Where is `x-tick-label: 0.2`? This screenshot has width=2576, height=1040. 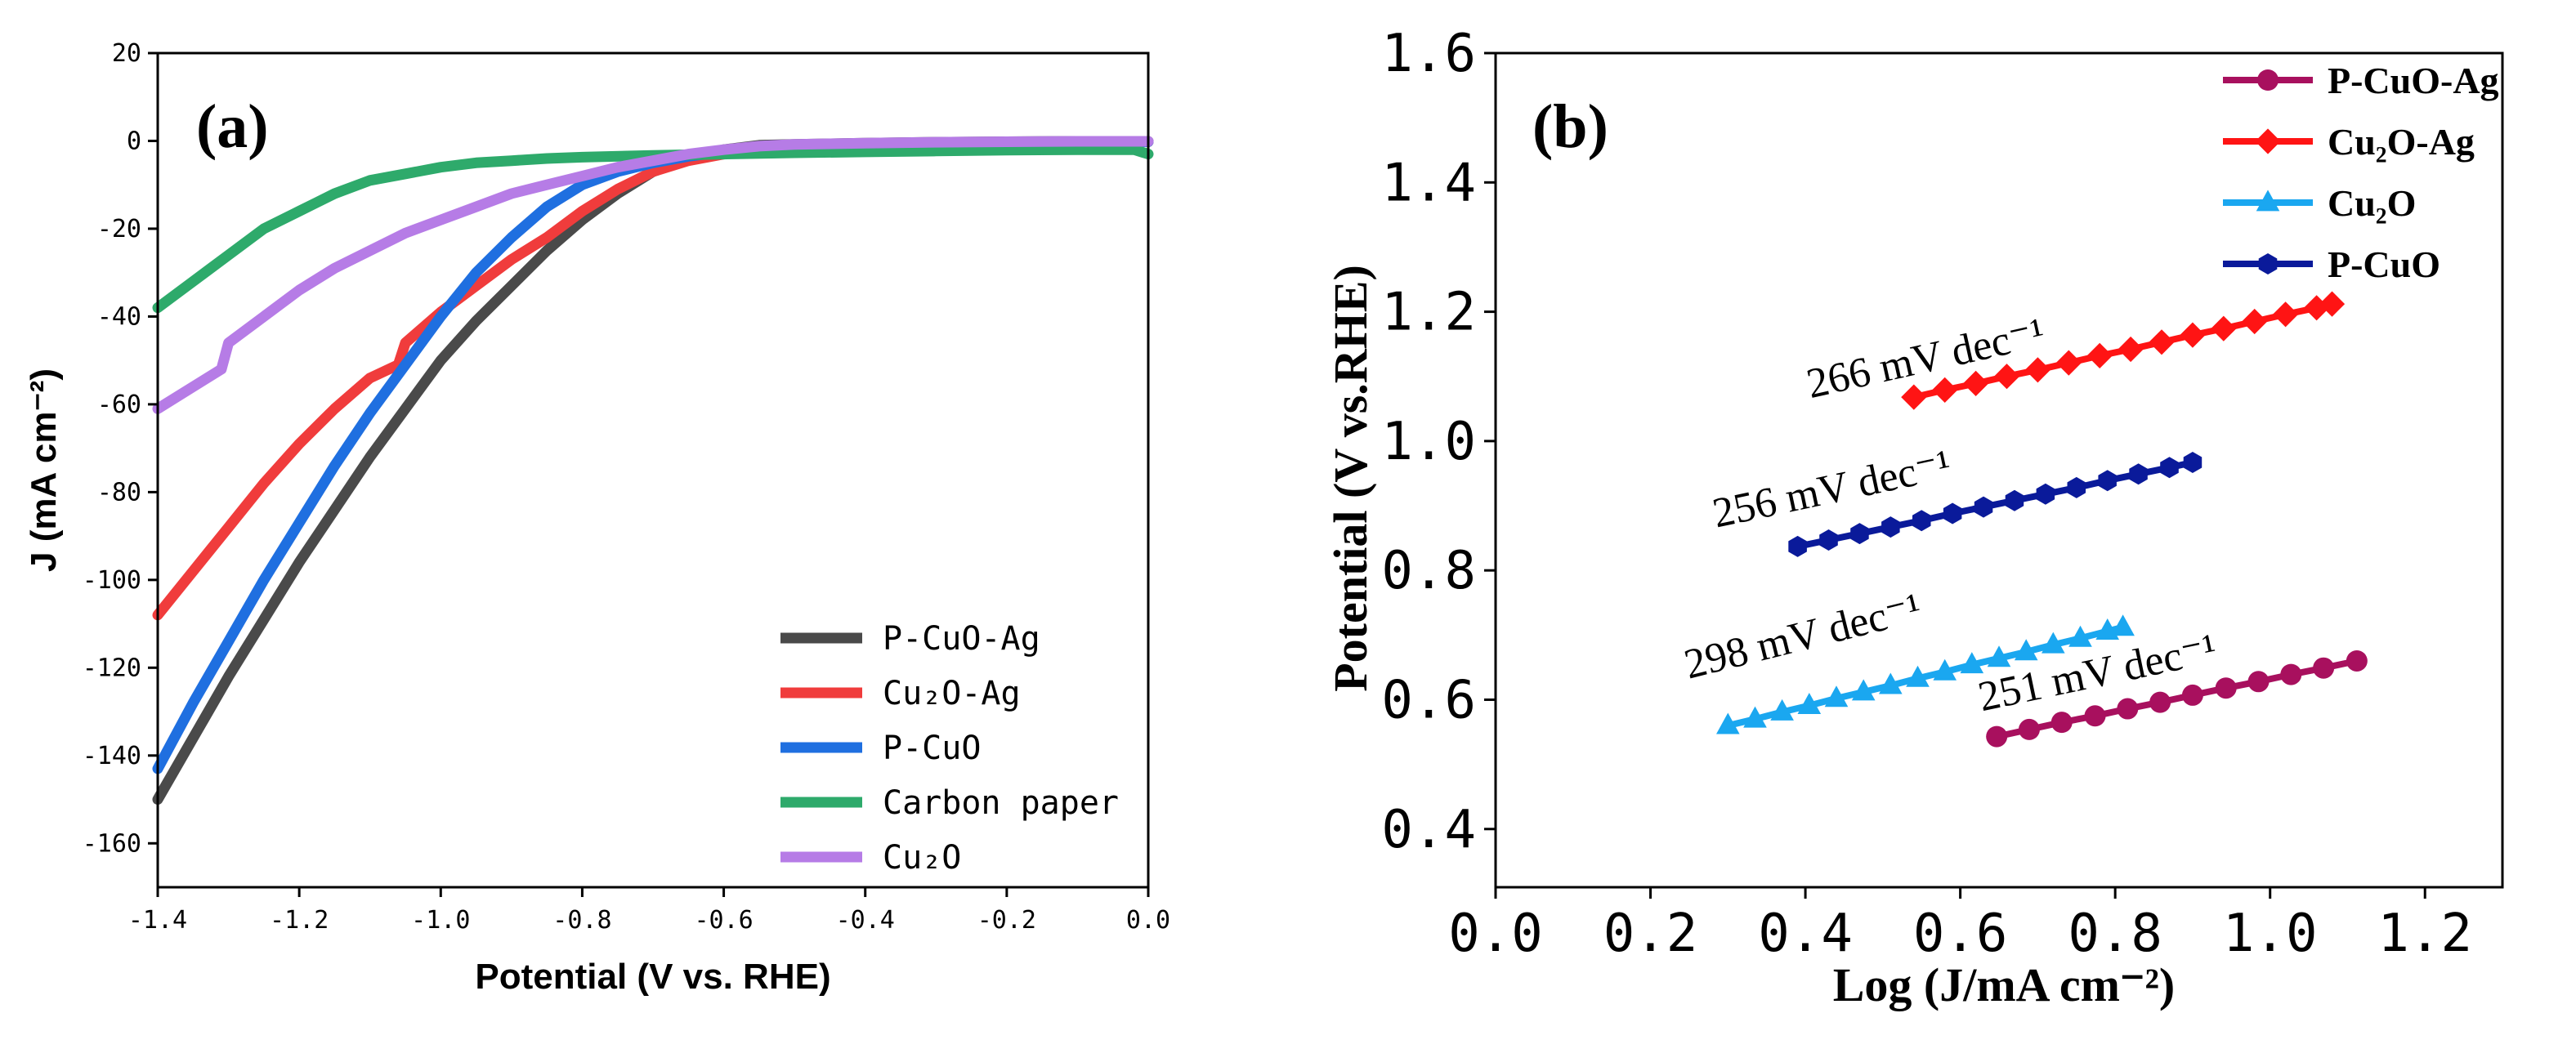 x-tick-label: 0.2 is located at coordinates (1650, 934).